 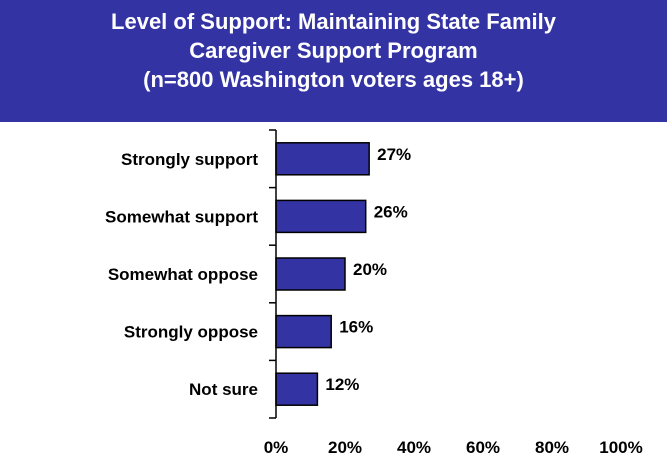 I want to click on x-tick-label-2: 40%, so click(x=414, y=447).